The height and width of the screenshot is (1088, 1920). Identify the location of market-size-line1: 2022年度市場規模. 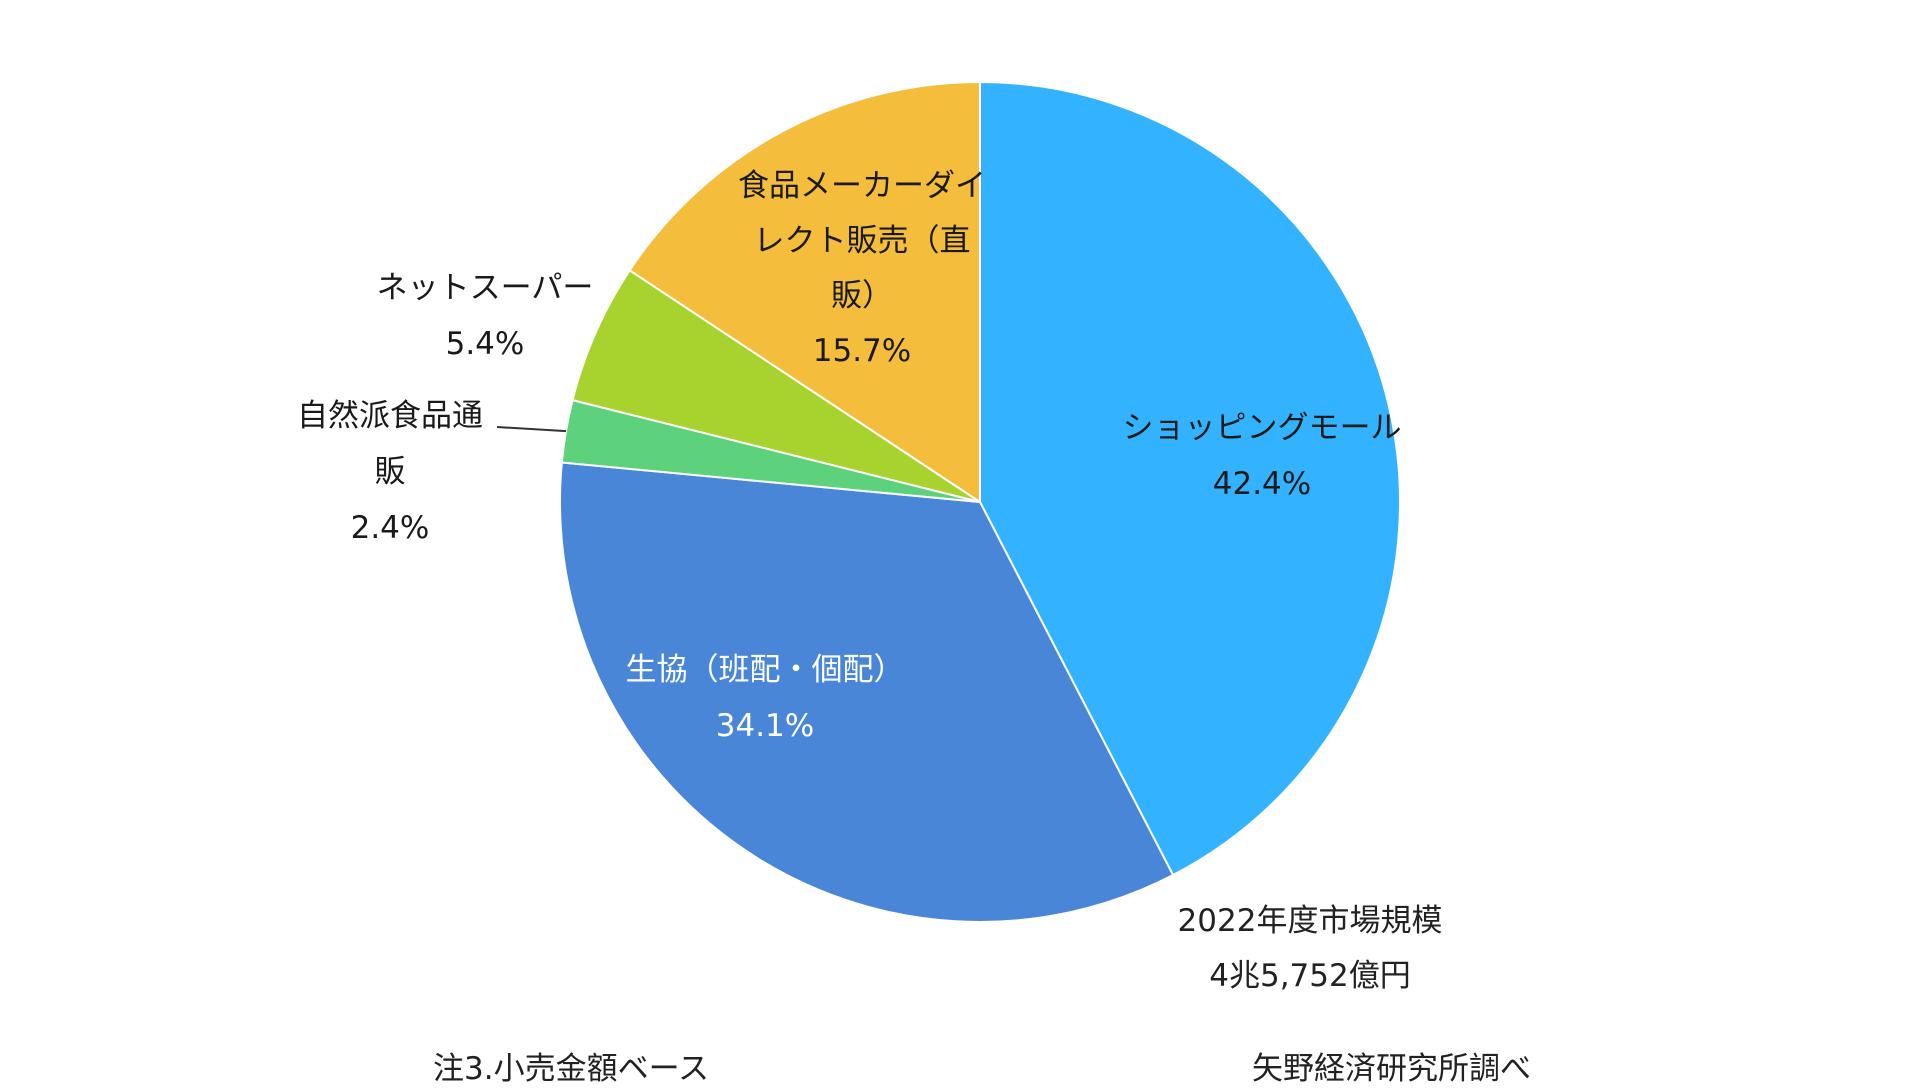
(1310, 921).